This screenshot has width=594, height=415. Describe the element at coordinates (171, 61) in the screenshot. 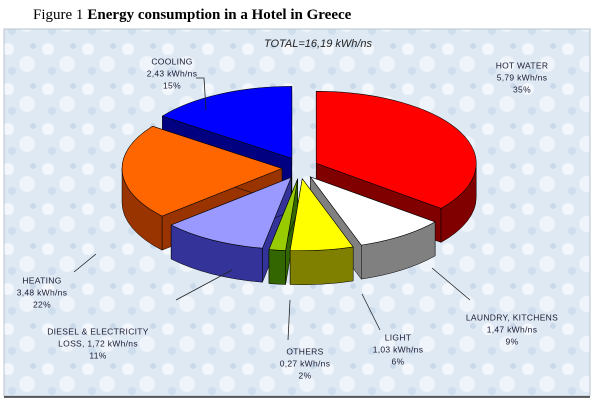

I see `slice-label: COOLING` at that location.